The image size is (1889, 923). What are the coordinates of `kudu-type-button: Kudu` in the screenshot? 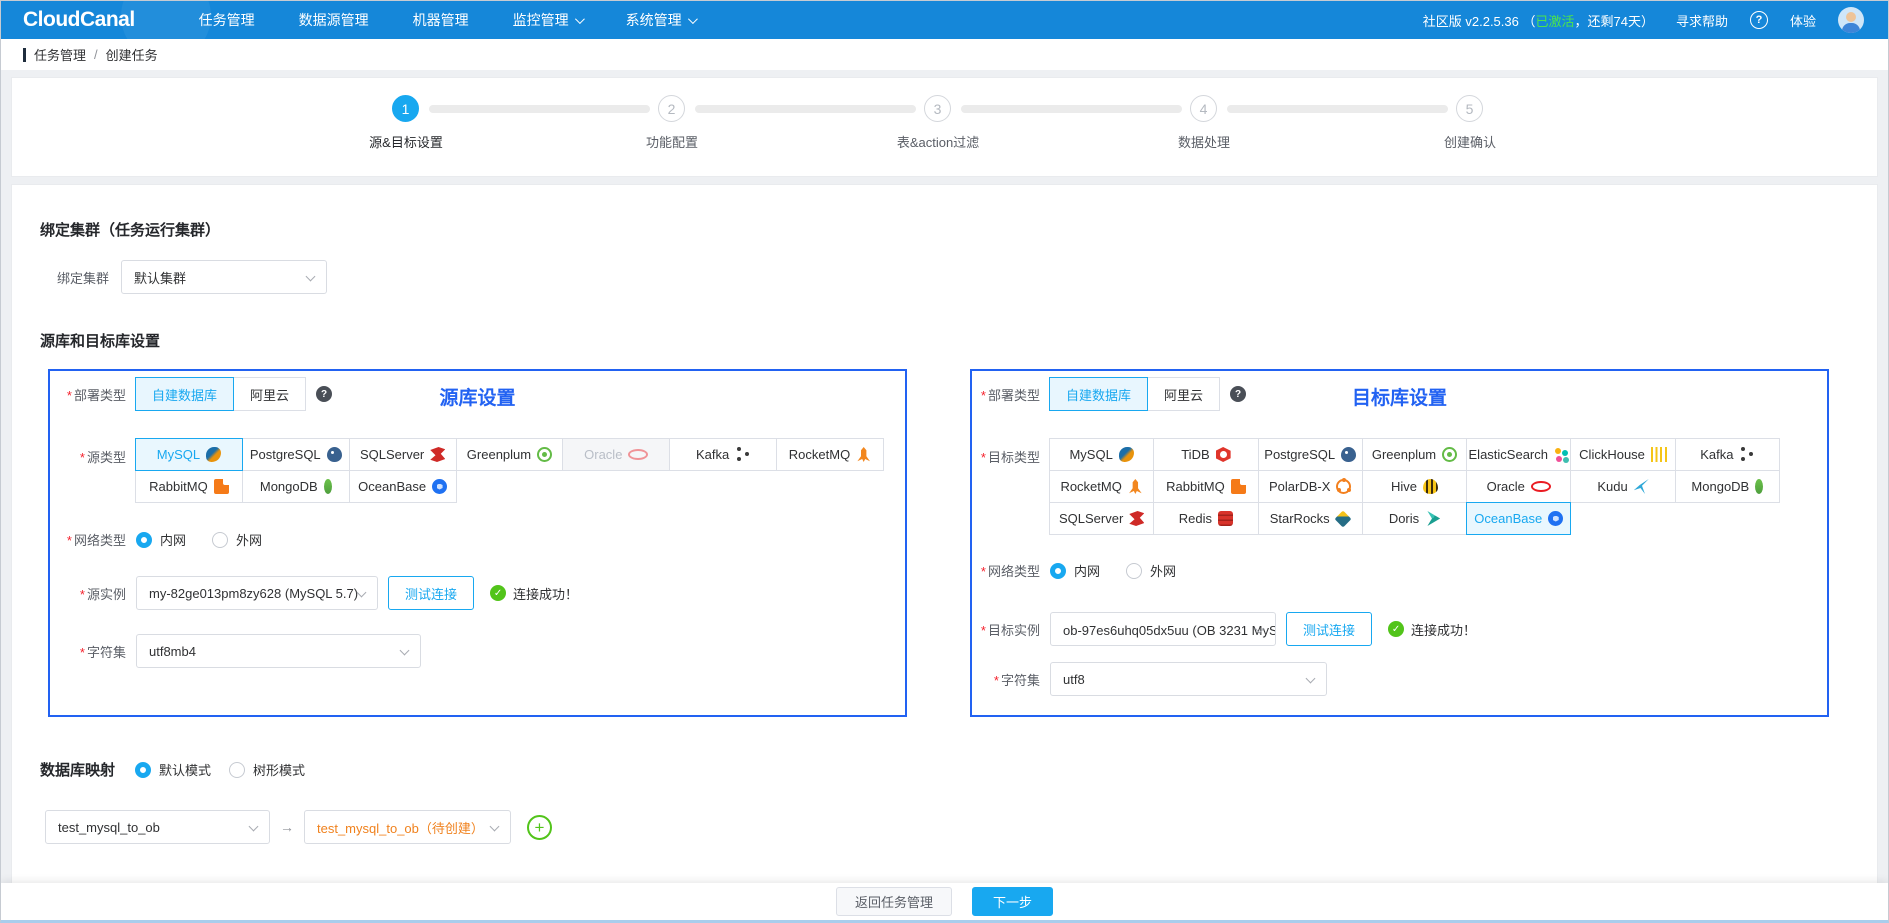 It's located at (1623, 486).